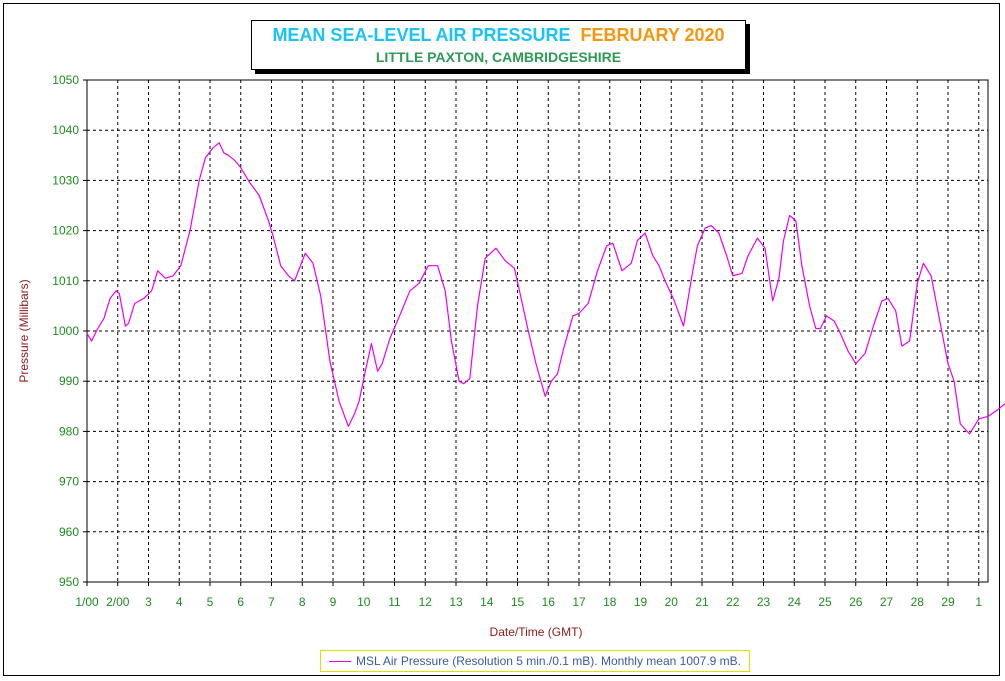  I want to click on y-tick-label: 970, so click(69, 482).